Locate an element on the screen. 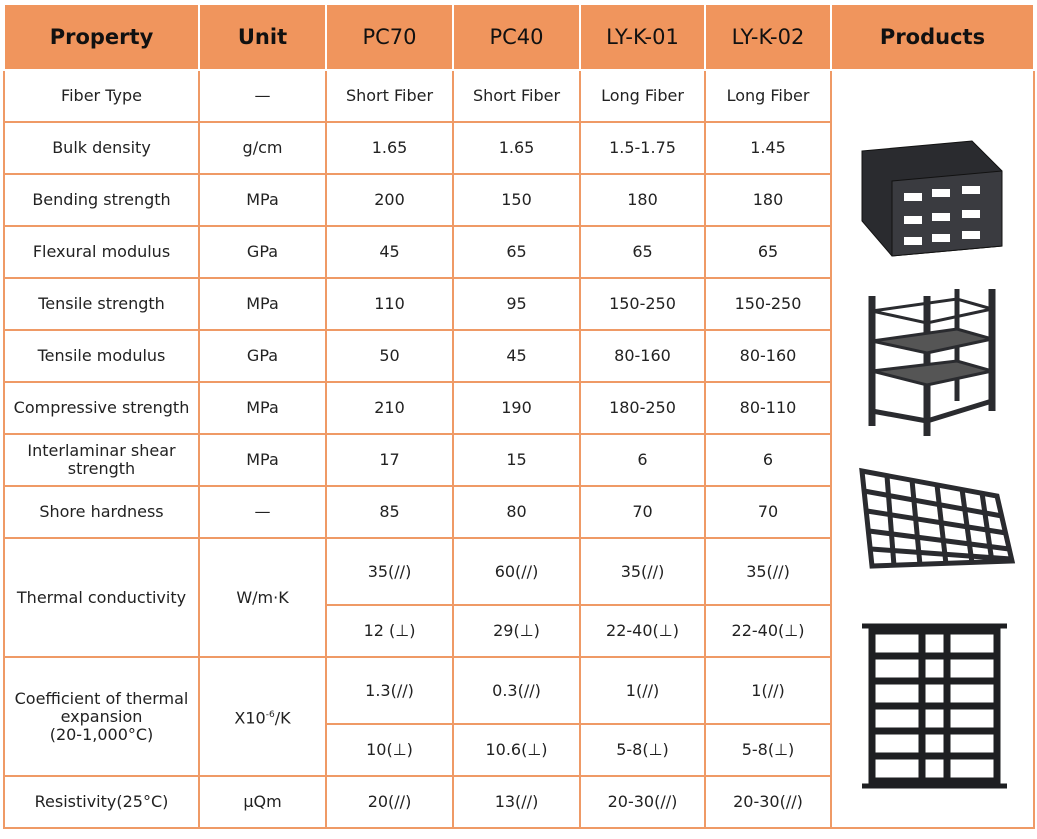 This screenshot has width=1037, height=839. value-cell: 17 is located at coordinates (389, 460).